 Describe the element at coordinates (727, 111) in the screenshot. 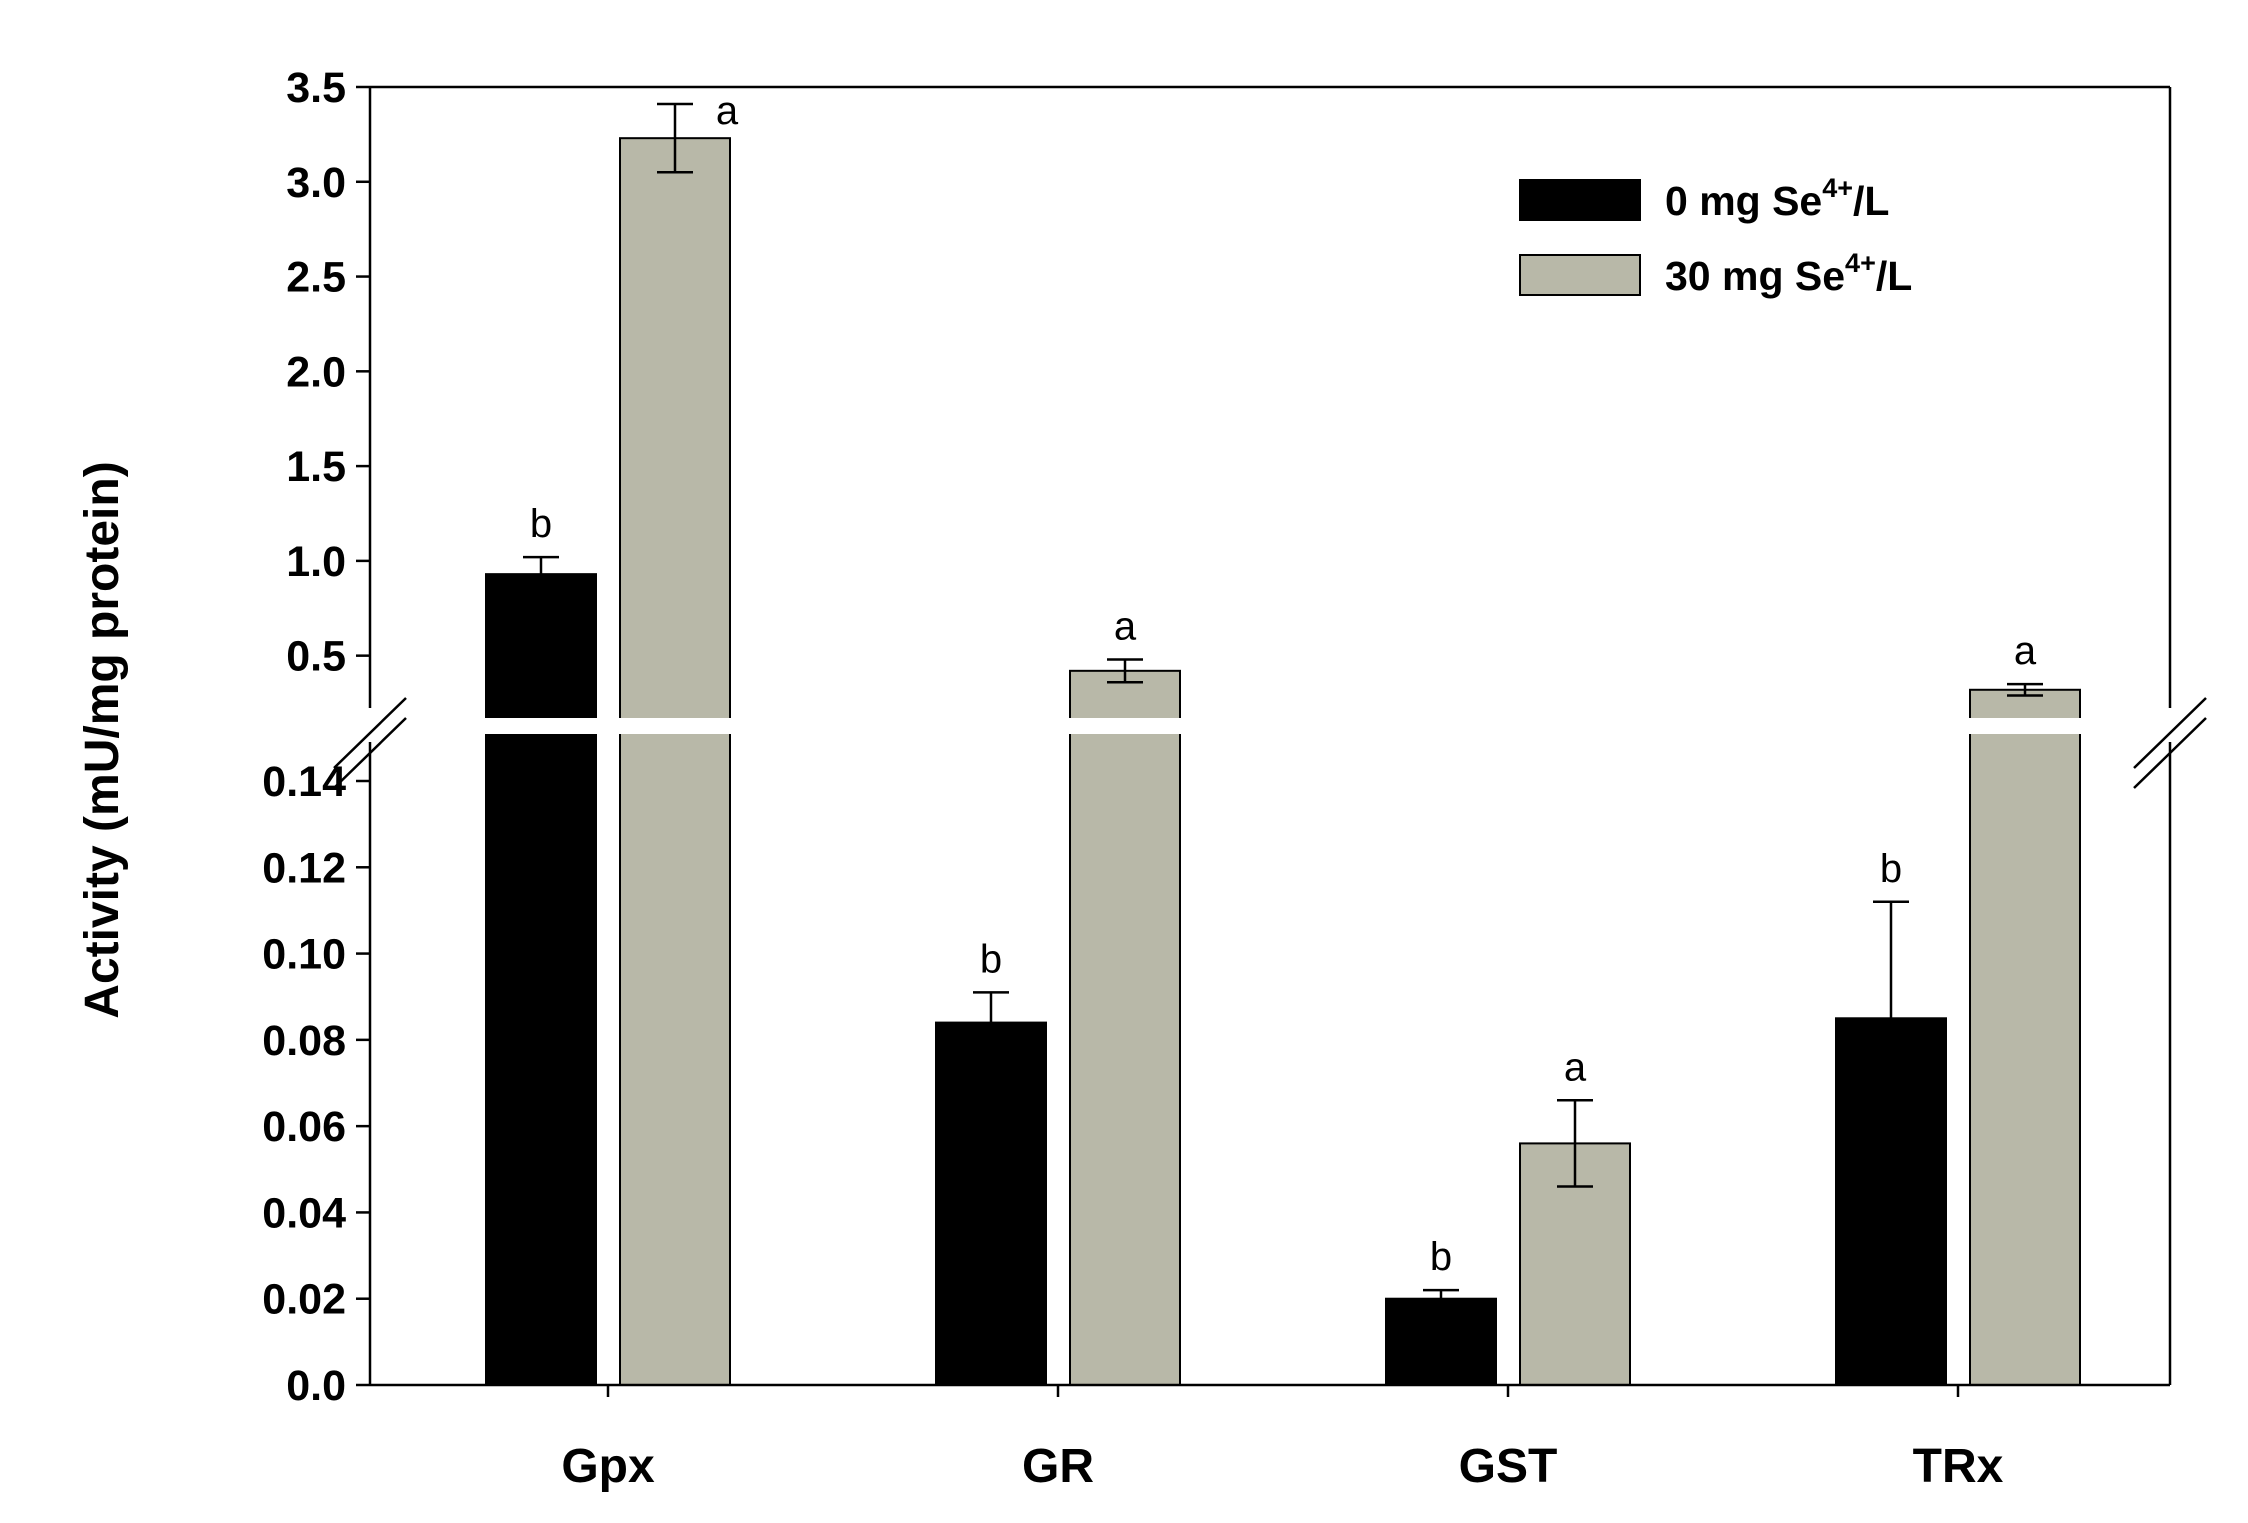

I see `significance-letter-gpx-series-2: a` at that location.